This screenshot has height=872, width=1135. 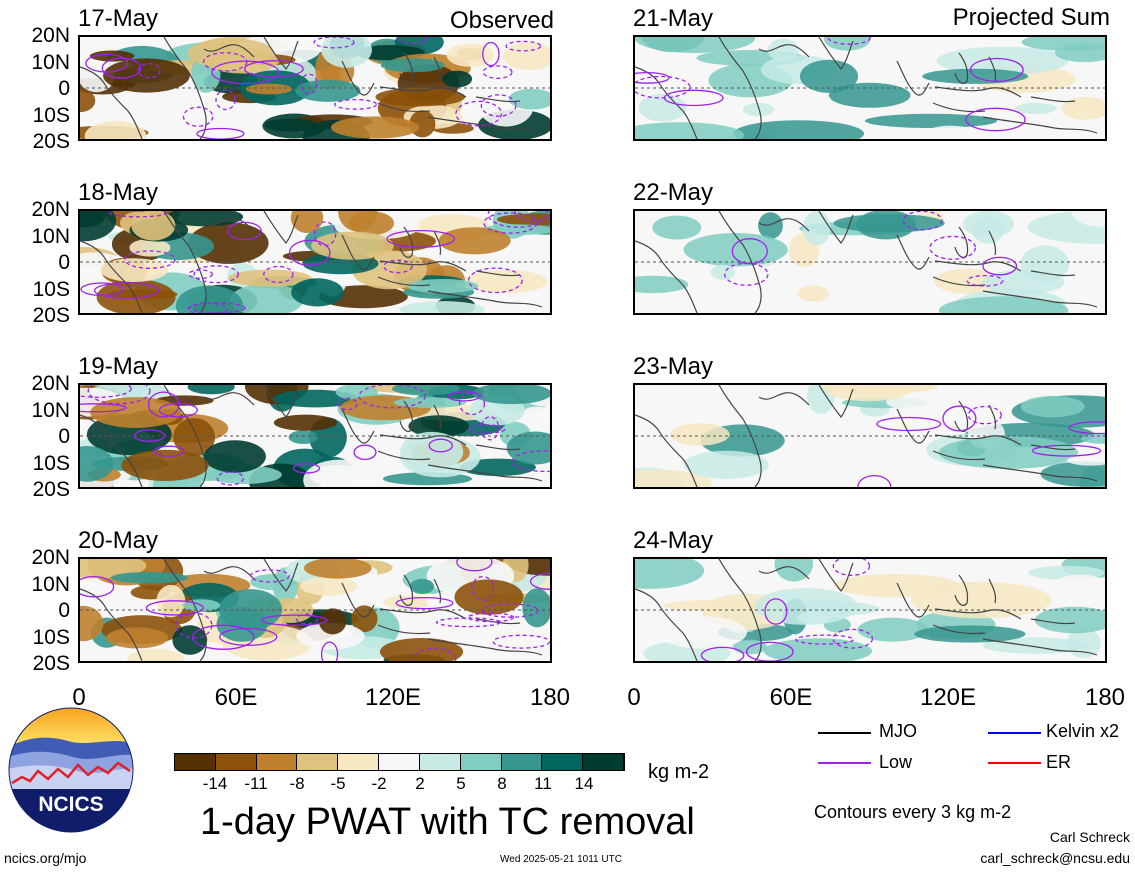 What do you see at coordinates (1089, 837) in the screenshot?
I see `footer-author: Carl Schreck` at bounding box center [1089, 837].